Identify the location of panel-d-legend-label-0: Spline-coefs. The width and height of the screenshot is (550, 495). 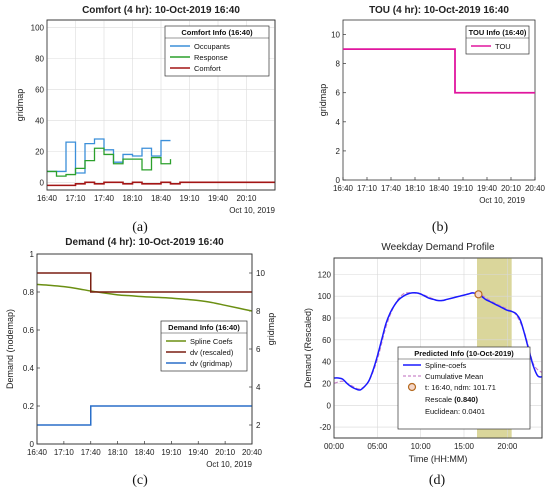
(446, 365).